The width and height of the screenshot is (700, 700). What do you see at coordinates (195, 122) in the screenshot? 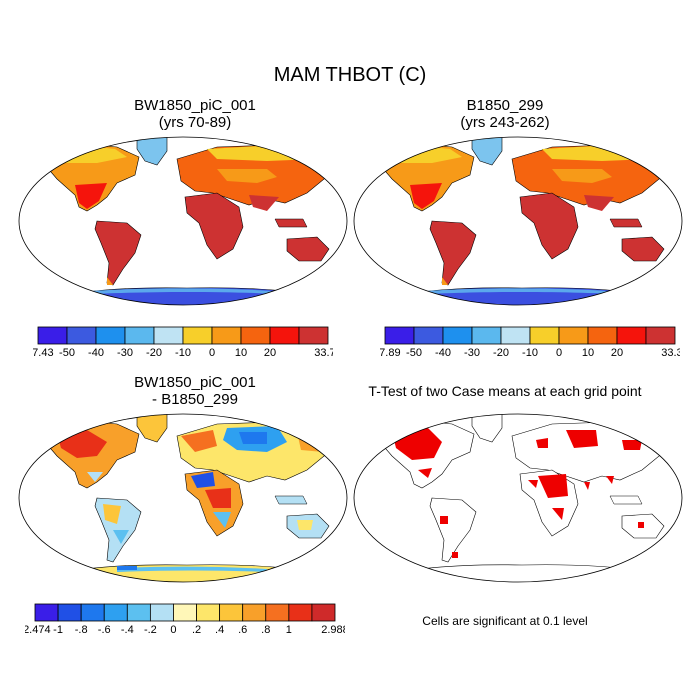
I see `panel-1-title-line2: (yrs 70-89)` at bounding box center [195, 122].